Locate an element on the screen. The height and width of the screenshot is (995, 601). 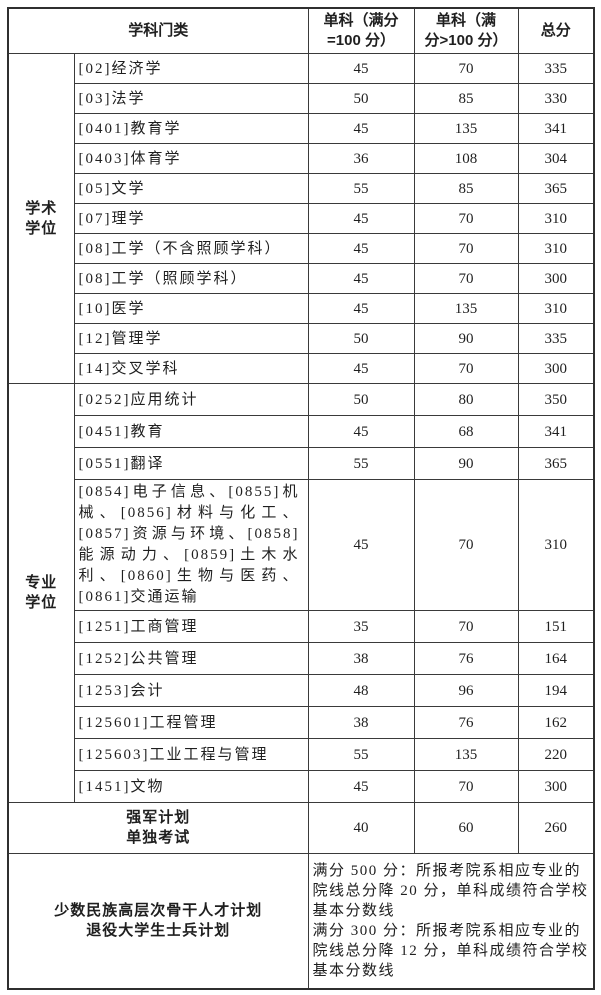
table-row: [10]医学 45 135 310 is located at coordinates (301, 308).